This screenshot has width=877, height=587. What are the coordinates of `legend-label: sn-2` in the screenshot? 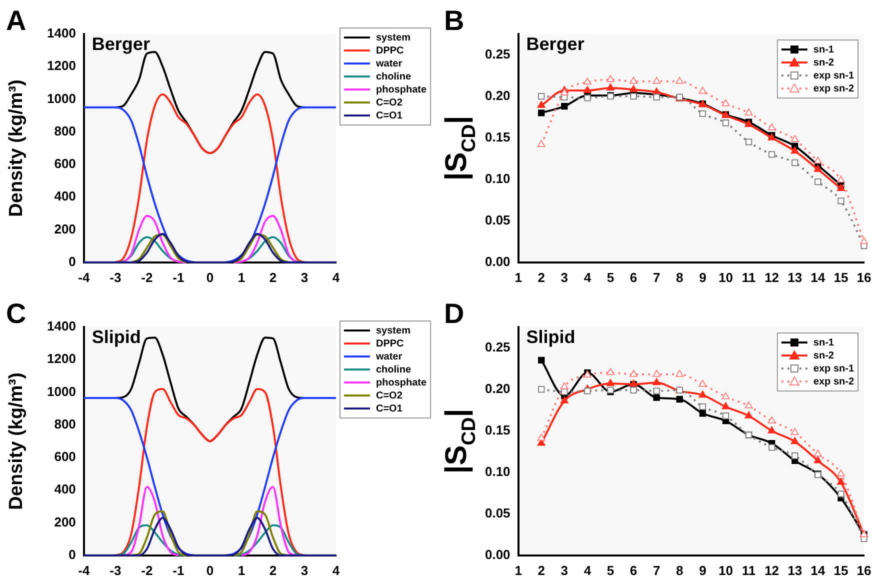 It's located at (823, 356).